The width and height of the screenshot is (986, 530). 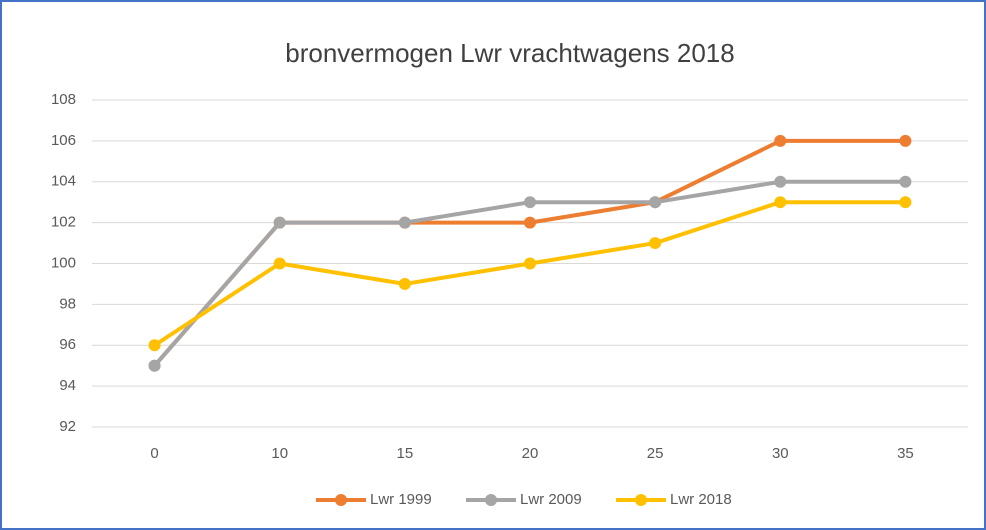 What do you see at coordinates (63, 222) in the screenshot?
I see `y-tick-label: 102` at bounding box center [63, 222].